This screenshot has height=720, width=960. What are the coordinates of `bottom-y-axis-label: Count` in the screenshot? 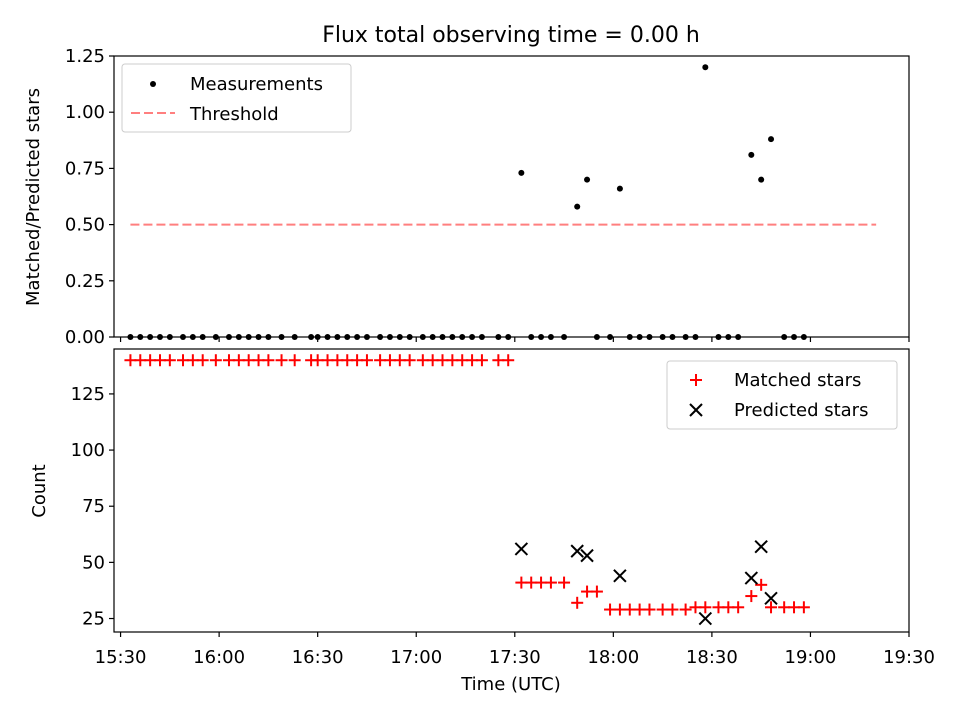 It's located at (39, 490).